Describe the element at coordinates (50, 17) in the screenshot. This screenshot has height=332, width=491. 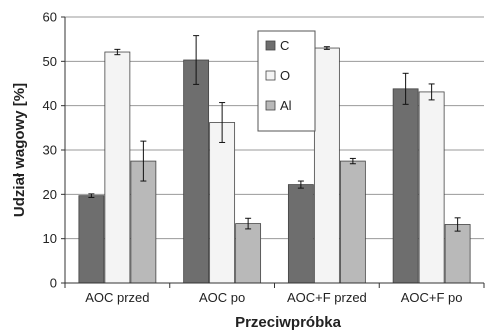
I see `y-tick-label: 60` at that location.